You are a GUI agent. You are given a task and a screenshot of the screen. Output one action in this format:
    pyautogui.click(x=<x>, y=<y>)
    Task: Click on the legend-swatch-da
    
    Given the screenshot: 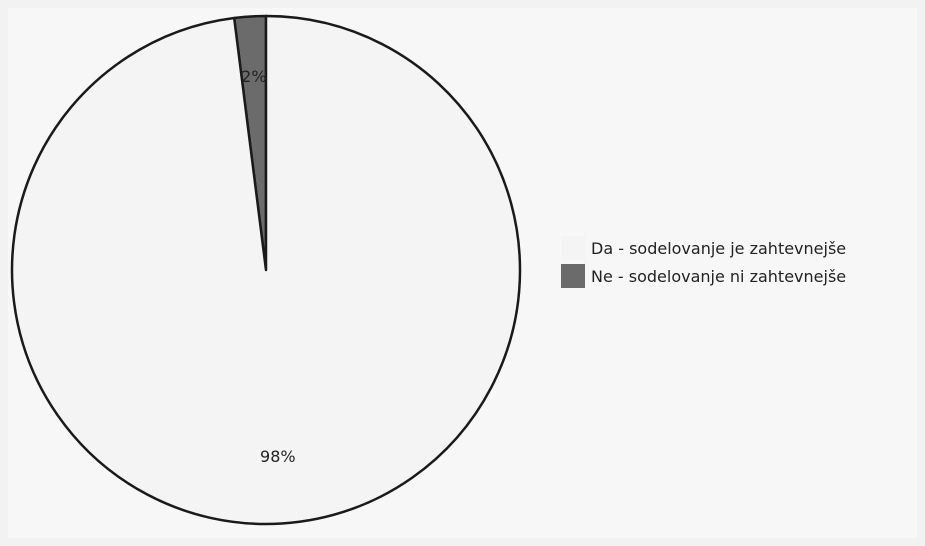 What is the action you would take?
    pyautogui.click(x=573, y=248)
    